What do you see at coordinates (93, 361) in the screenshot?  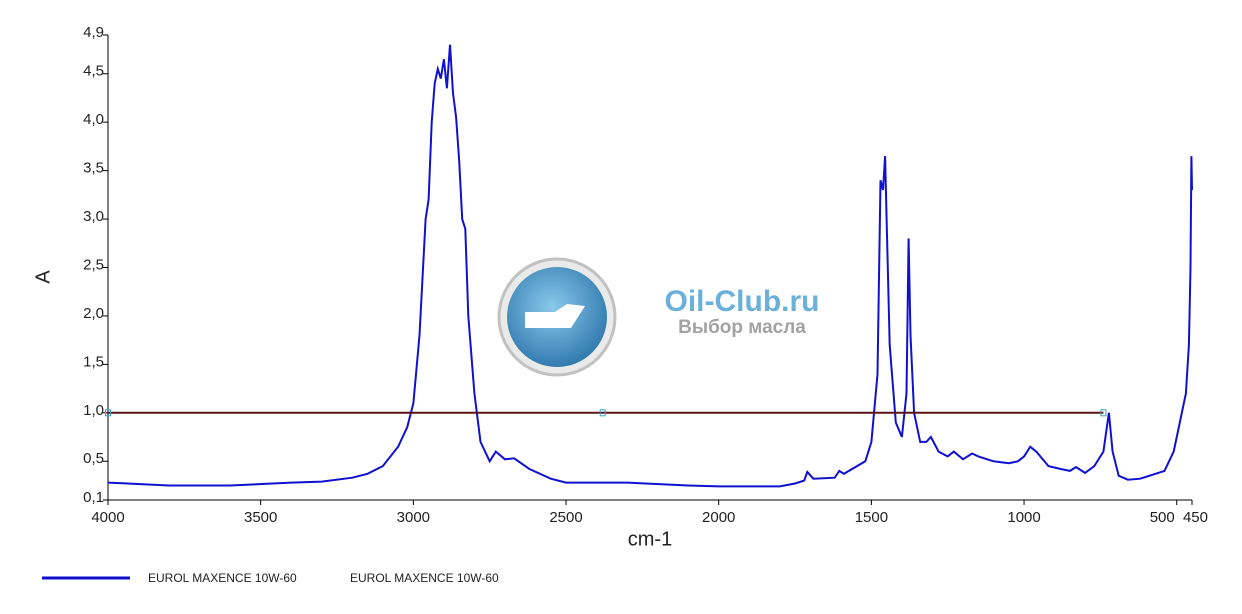 I see `y-tick-label: 1,5` at bounding box center [93, 361].